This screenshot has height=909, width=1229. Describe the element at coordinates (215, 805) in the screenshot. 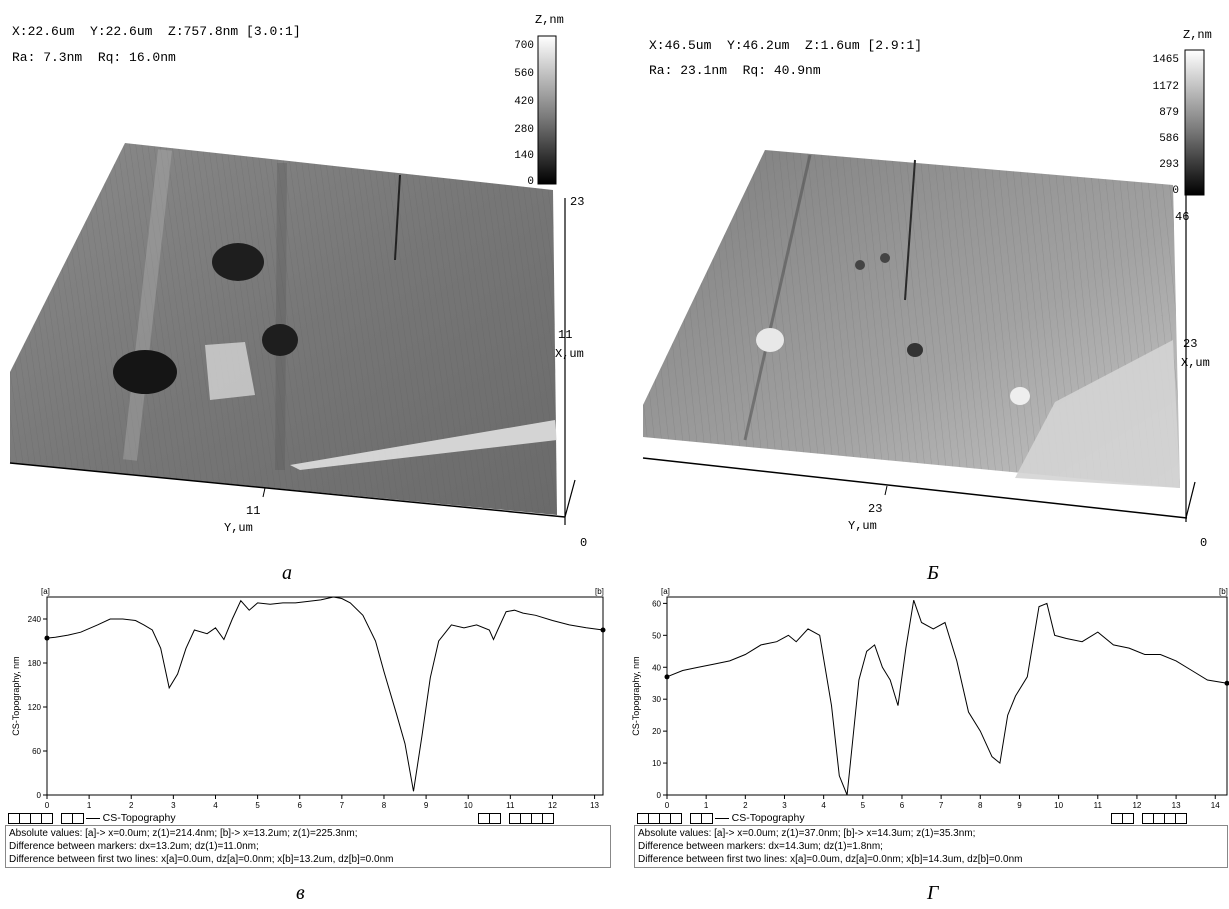

I see `x-tick-label: 4` at that location.